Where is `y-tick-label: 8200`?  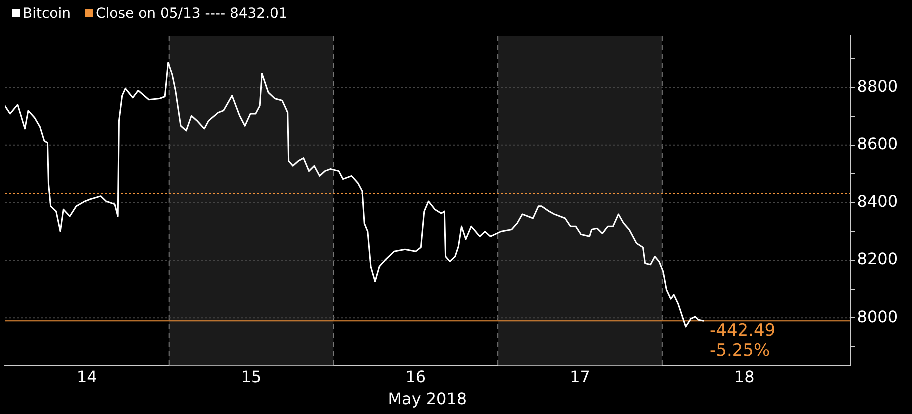
y-tick-label: 8200 is located at coordinates (877, 259).